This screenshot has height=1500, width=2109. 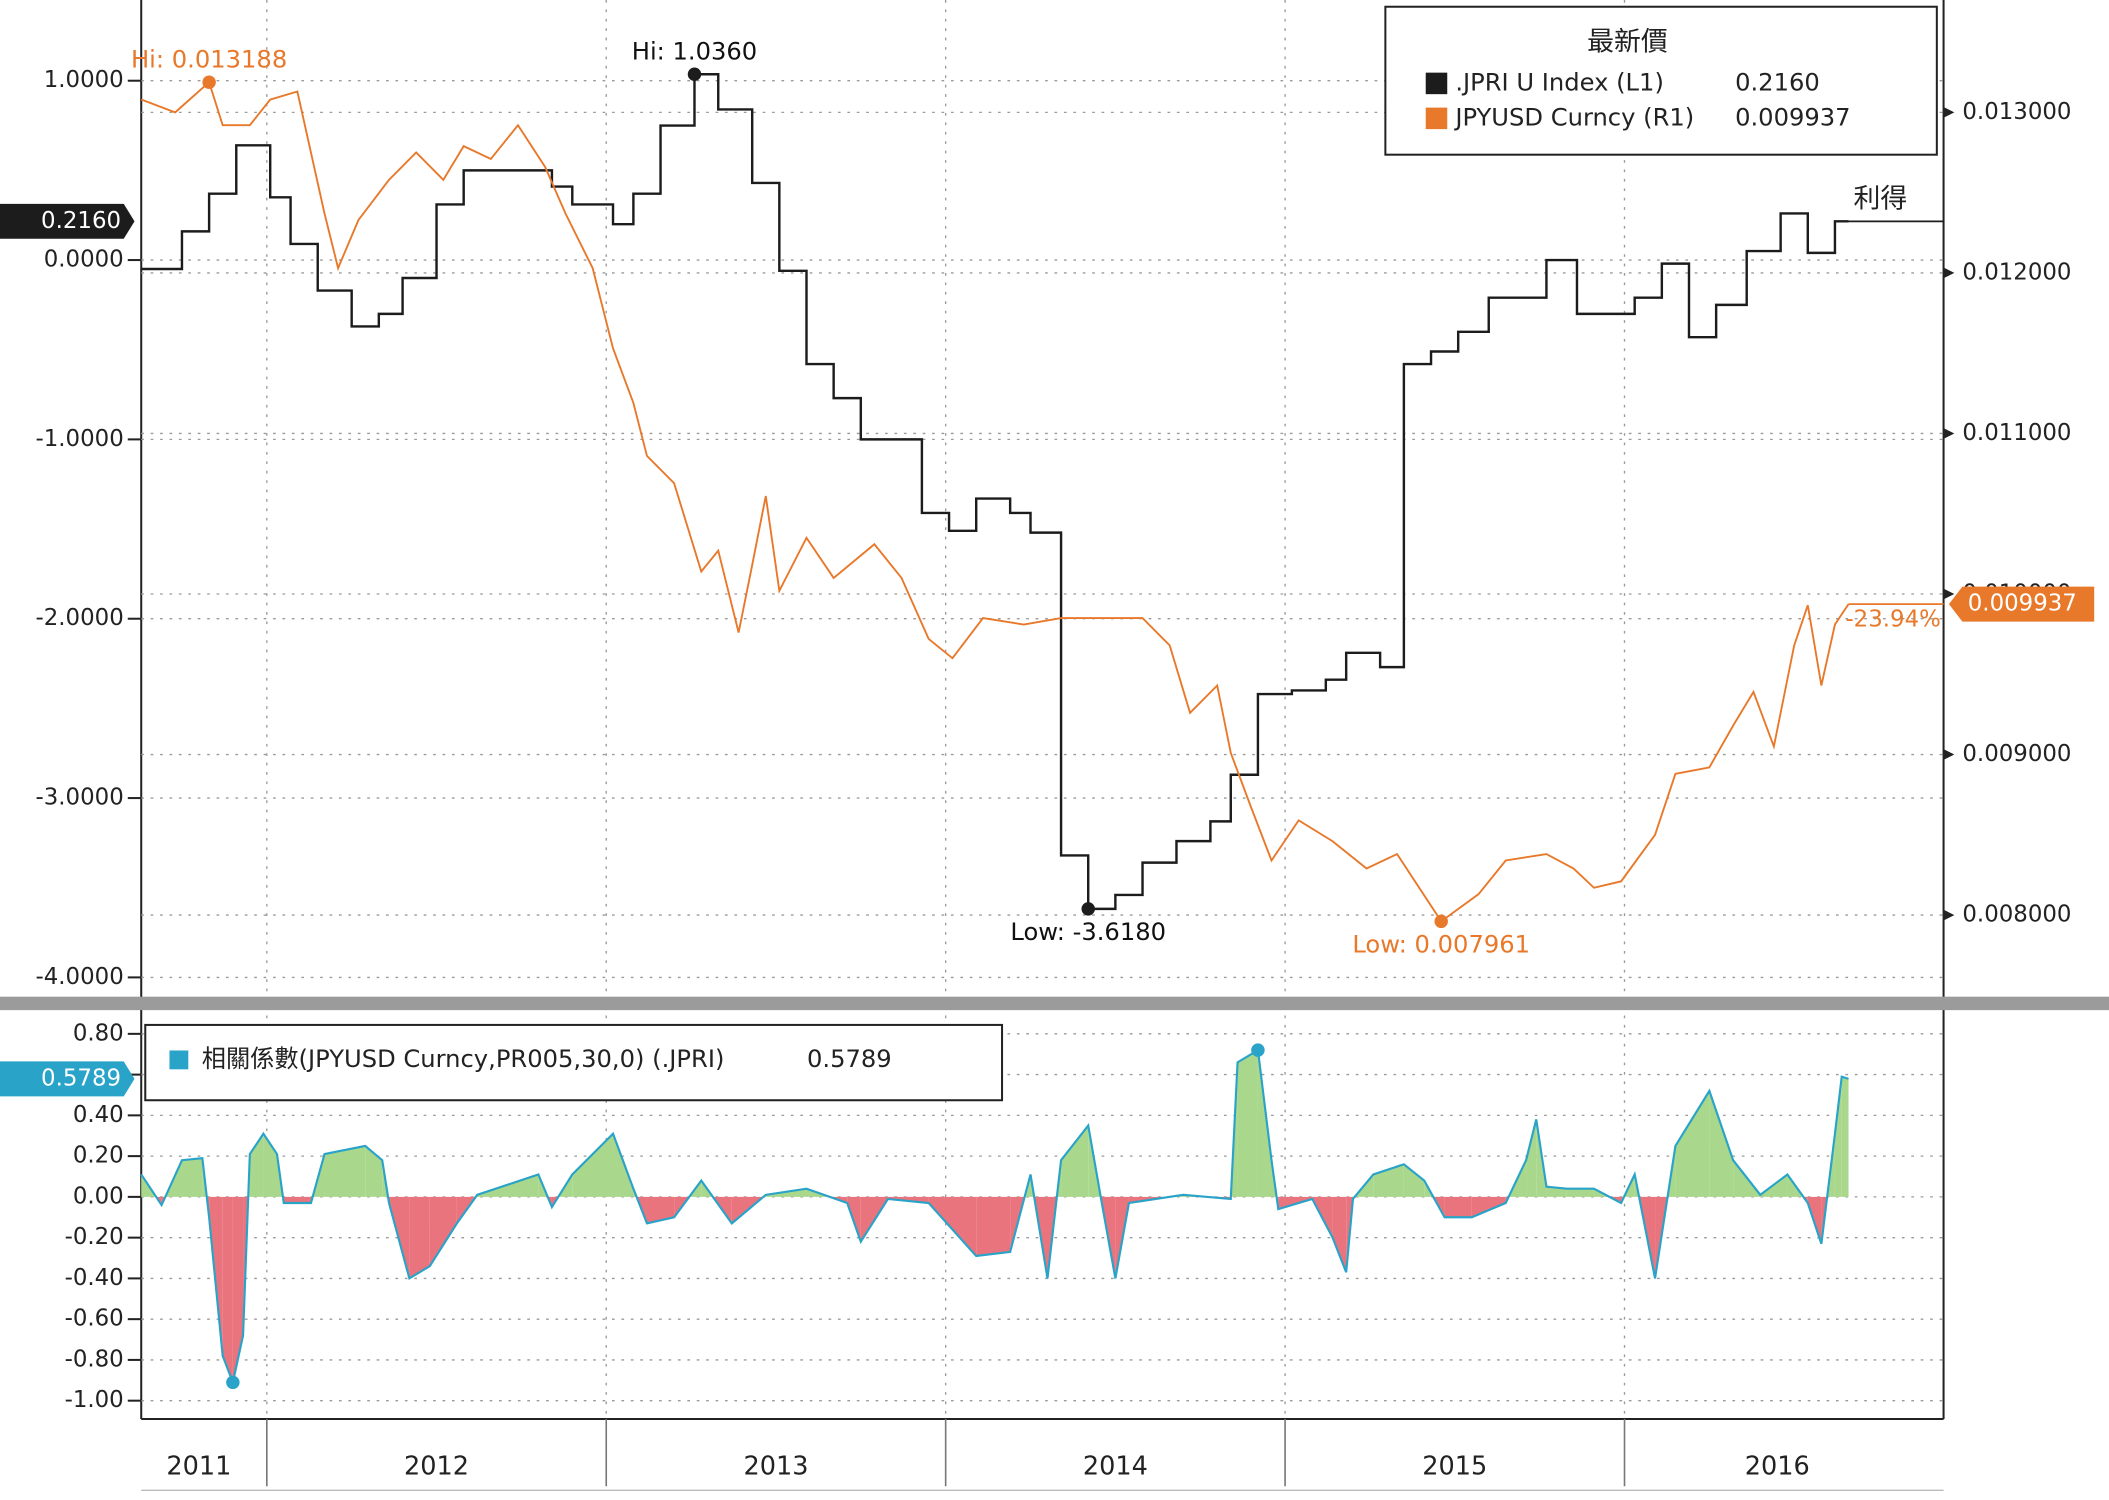 What do you see at coordinates (2016, 272) in the screenshot?
I see `y2-tick-label: 0.012000` at bounding box center [2016, 272].